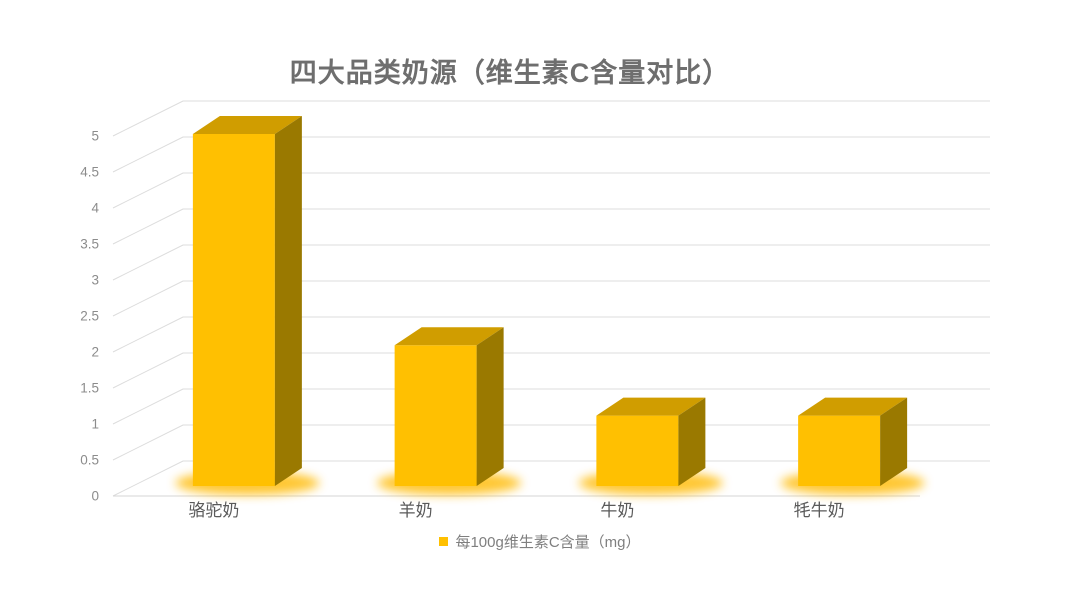 The width and height of the screenshot is (1080, 608). I want to click on y-tick-label: 1.5, so click(89, 388).